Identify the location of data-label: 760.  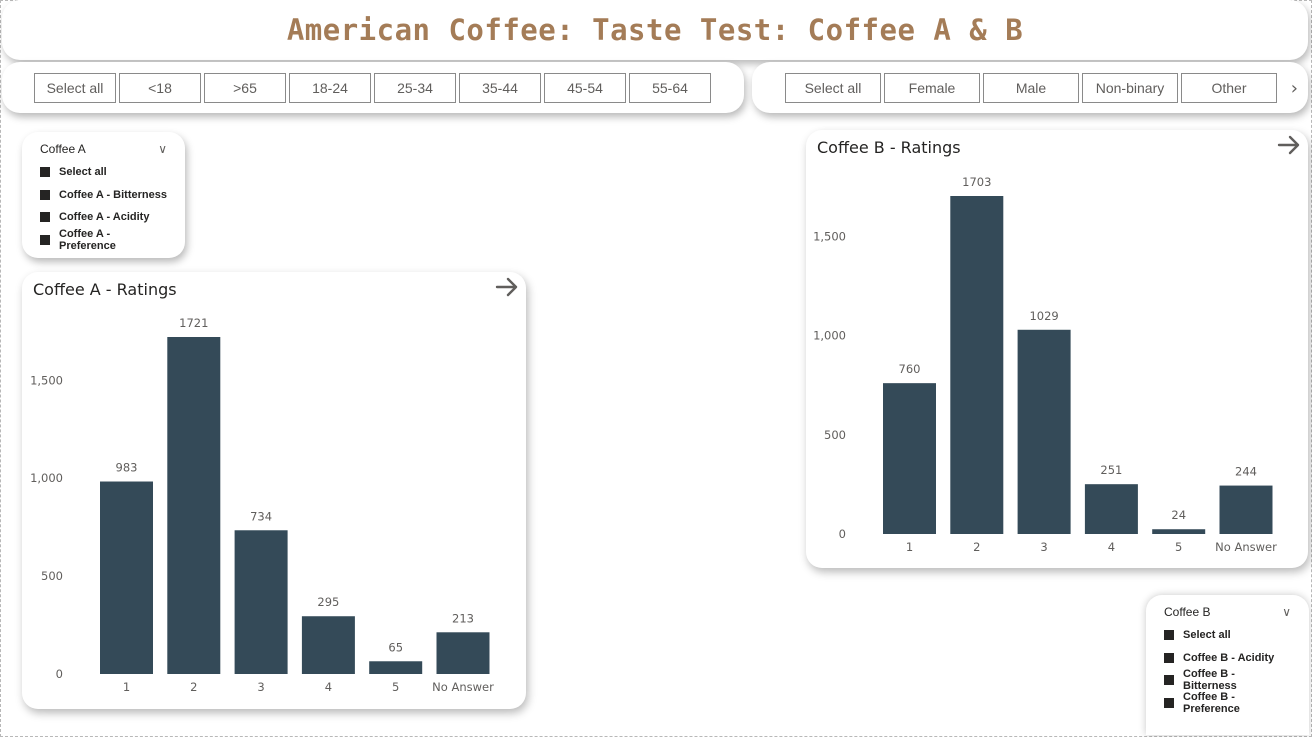
(910, 369).